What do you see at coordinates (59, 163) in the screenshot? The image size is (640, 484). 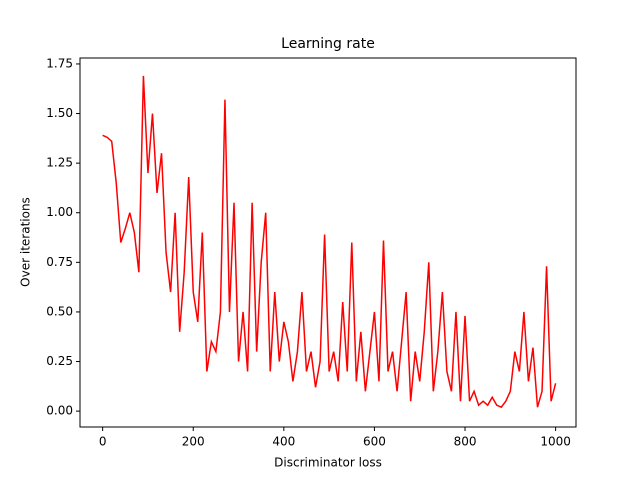 I see `y-tick-label: 1.25` at bounding box center [59, 163].